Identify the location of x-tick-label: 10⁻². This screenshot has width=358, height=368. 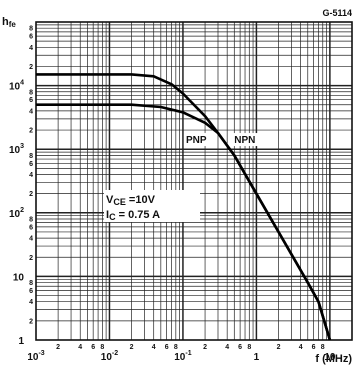
(109, 356).